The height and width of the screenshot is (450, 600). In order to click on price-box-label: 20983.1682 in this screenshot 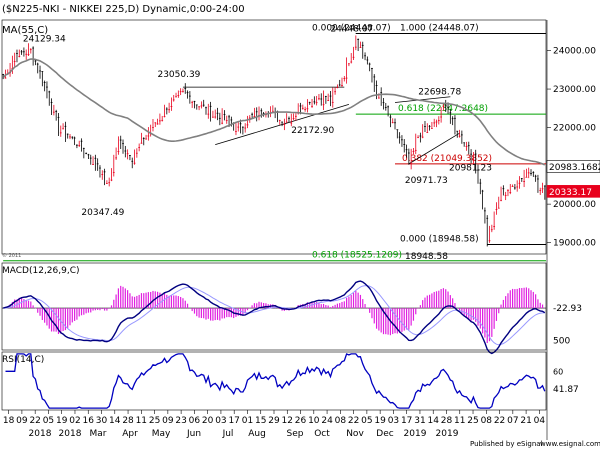, I will do `click(574, 168)`.